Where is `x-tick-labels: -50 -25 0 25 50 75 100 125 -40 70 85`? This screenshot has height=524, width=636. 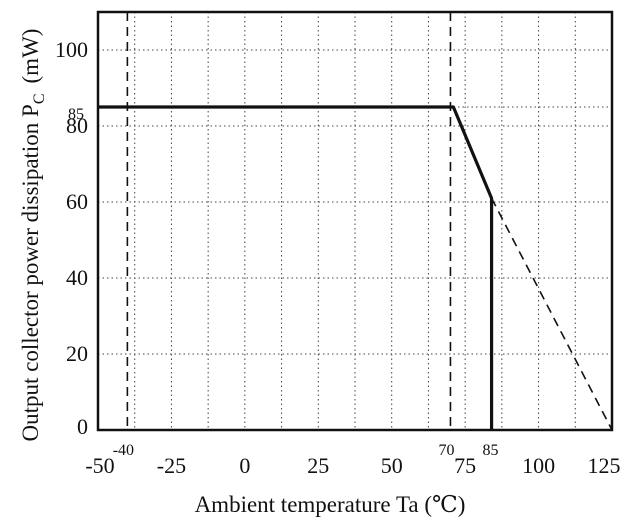 x-tick-labels: -50 -25 0 25 50 75 100 125 -40 70 85 is located at coordinates (352, 460).